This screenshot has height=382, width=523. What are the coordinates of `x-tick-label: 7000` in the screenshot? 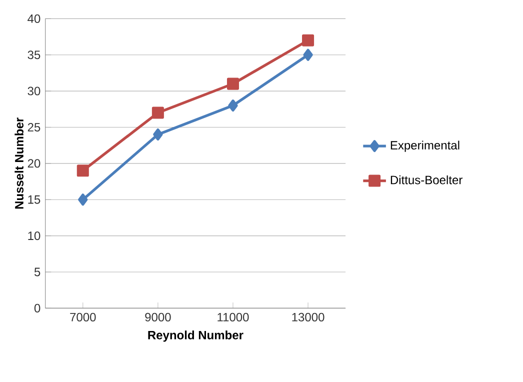 It's located at (83, 317).